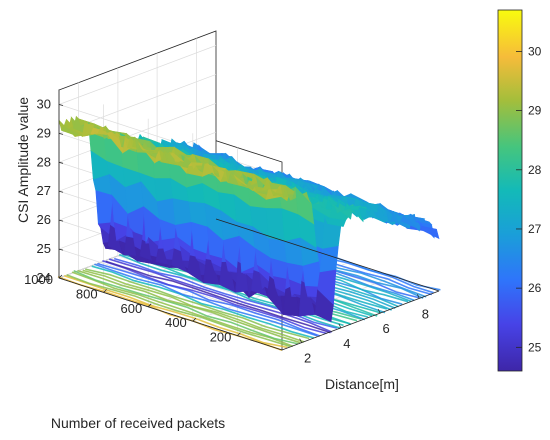 The height and width of the screenshot is (440, 550). I want to click on colorbar-fill, so click(510, 190).